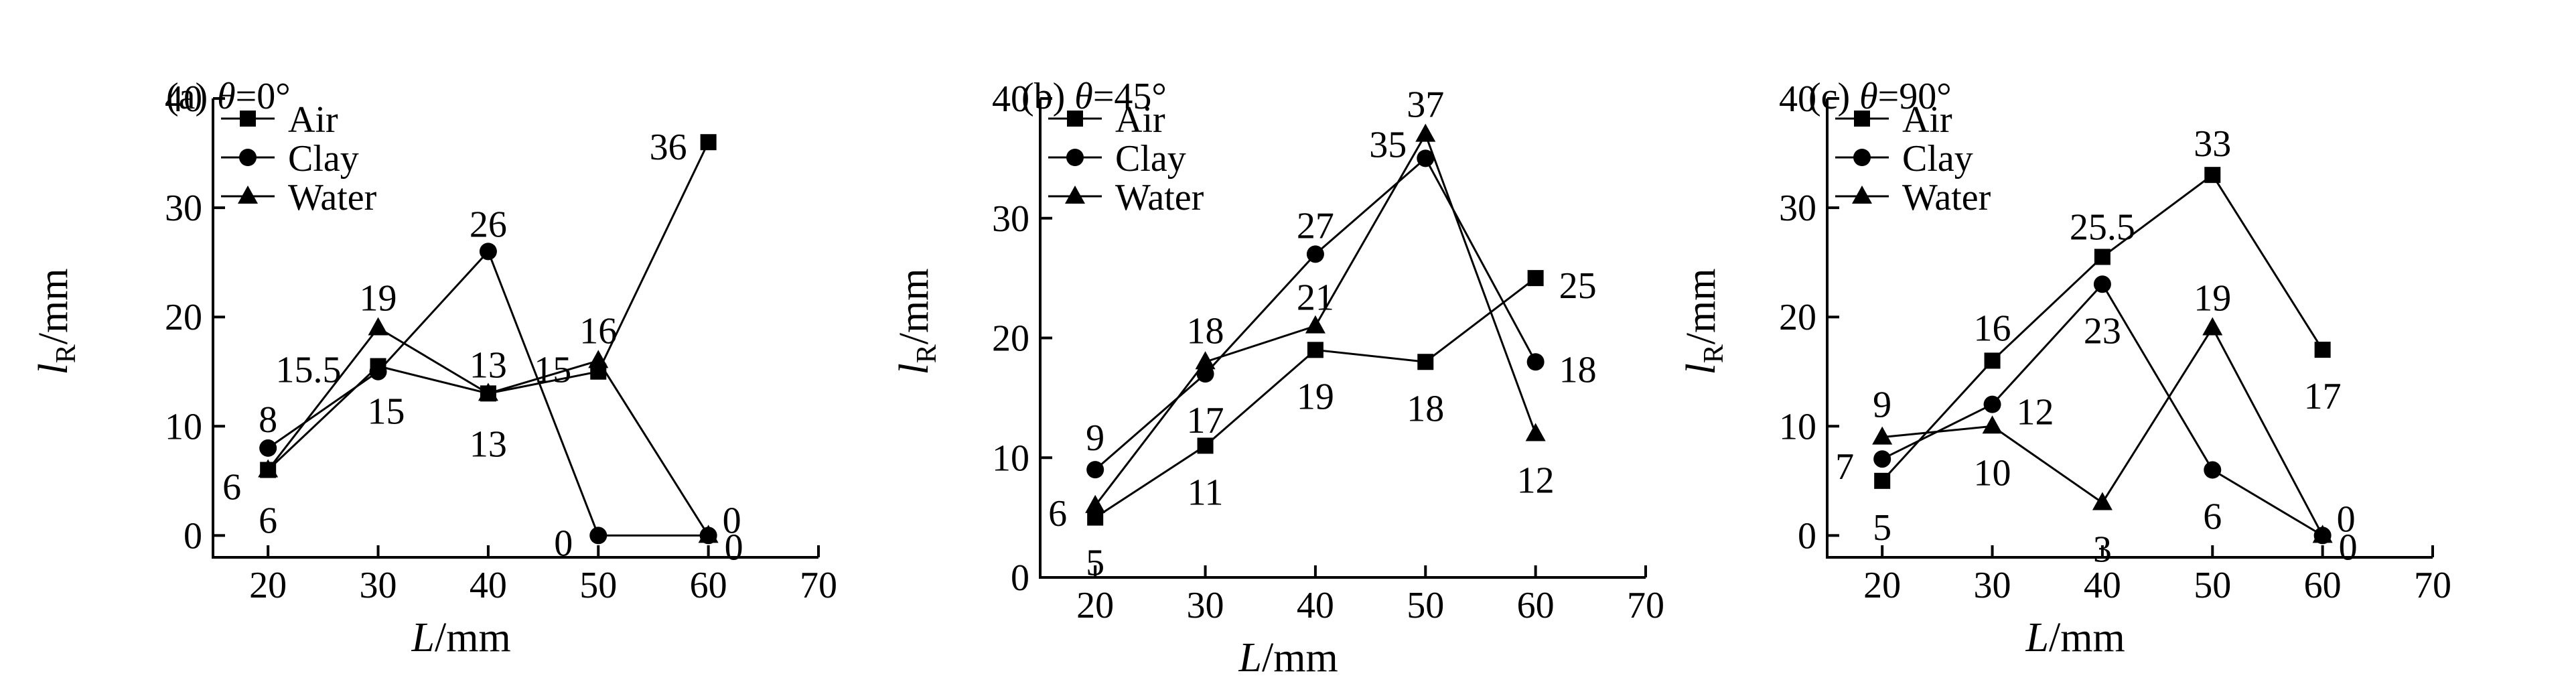 The image size is (2576, 696). What do you see at coordinates (598, 331) in the screenshot?
I see `data-label-water: 16` at bounding box center [598, 331].